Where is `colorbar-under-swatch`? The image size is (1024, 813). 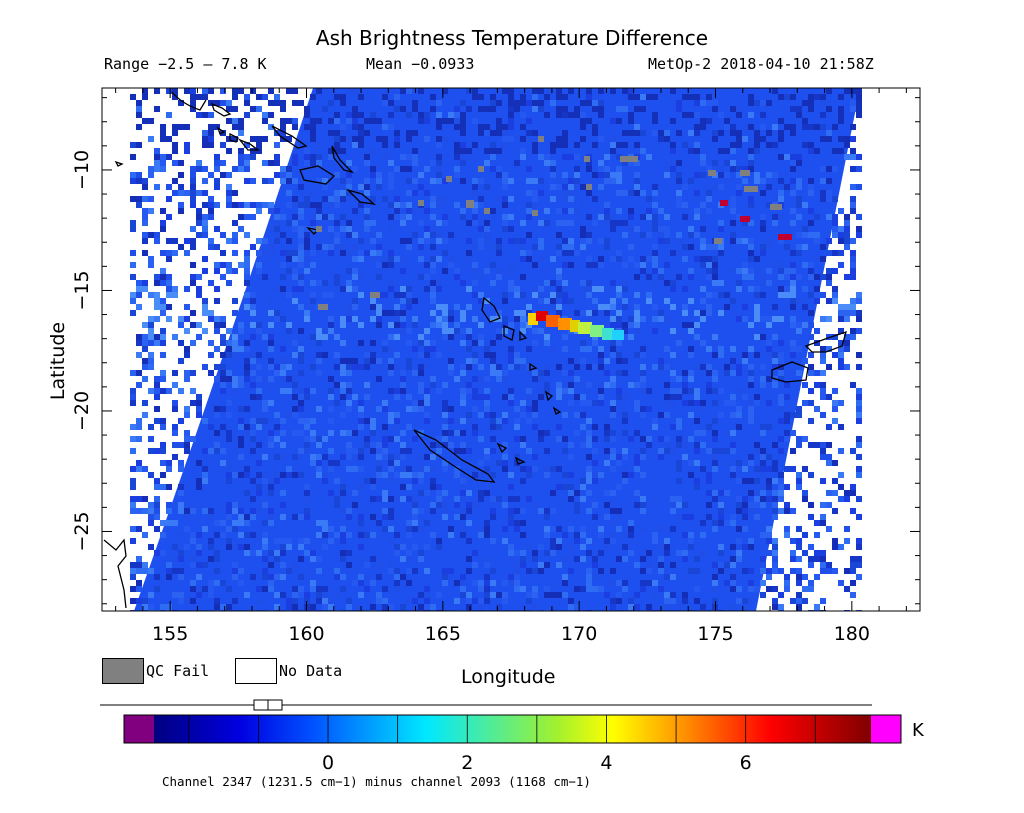
colorbar-under-swatch is located at coordinates (139, 729).